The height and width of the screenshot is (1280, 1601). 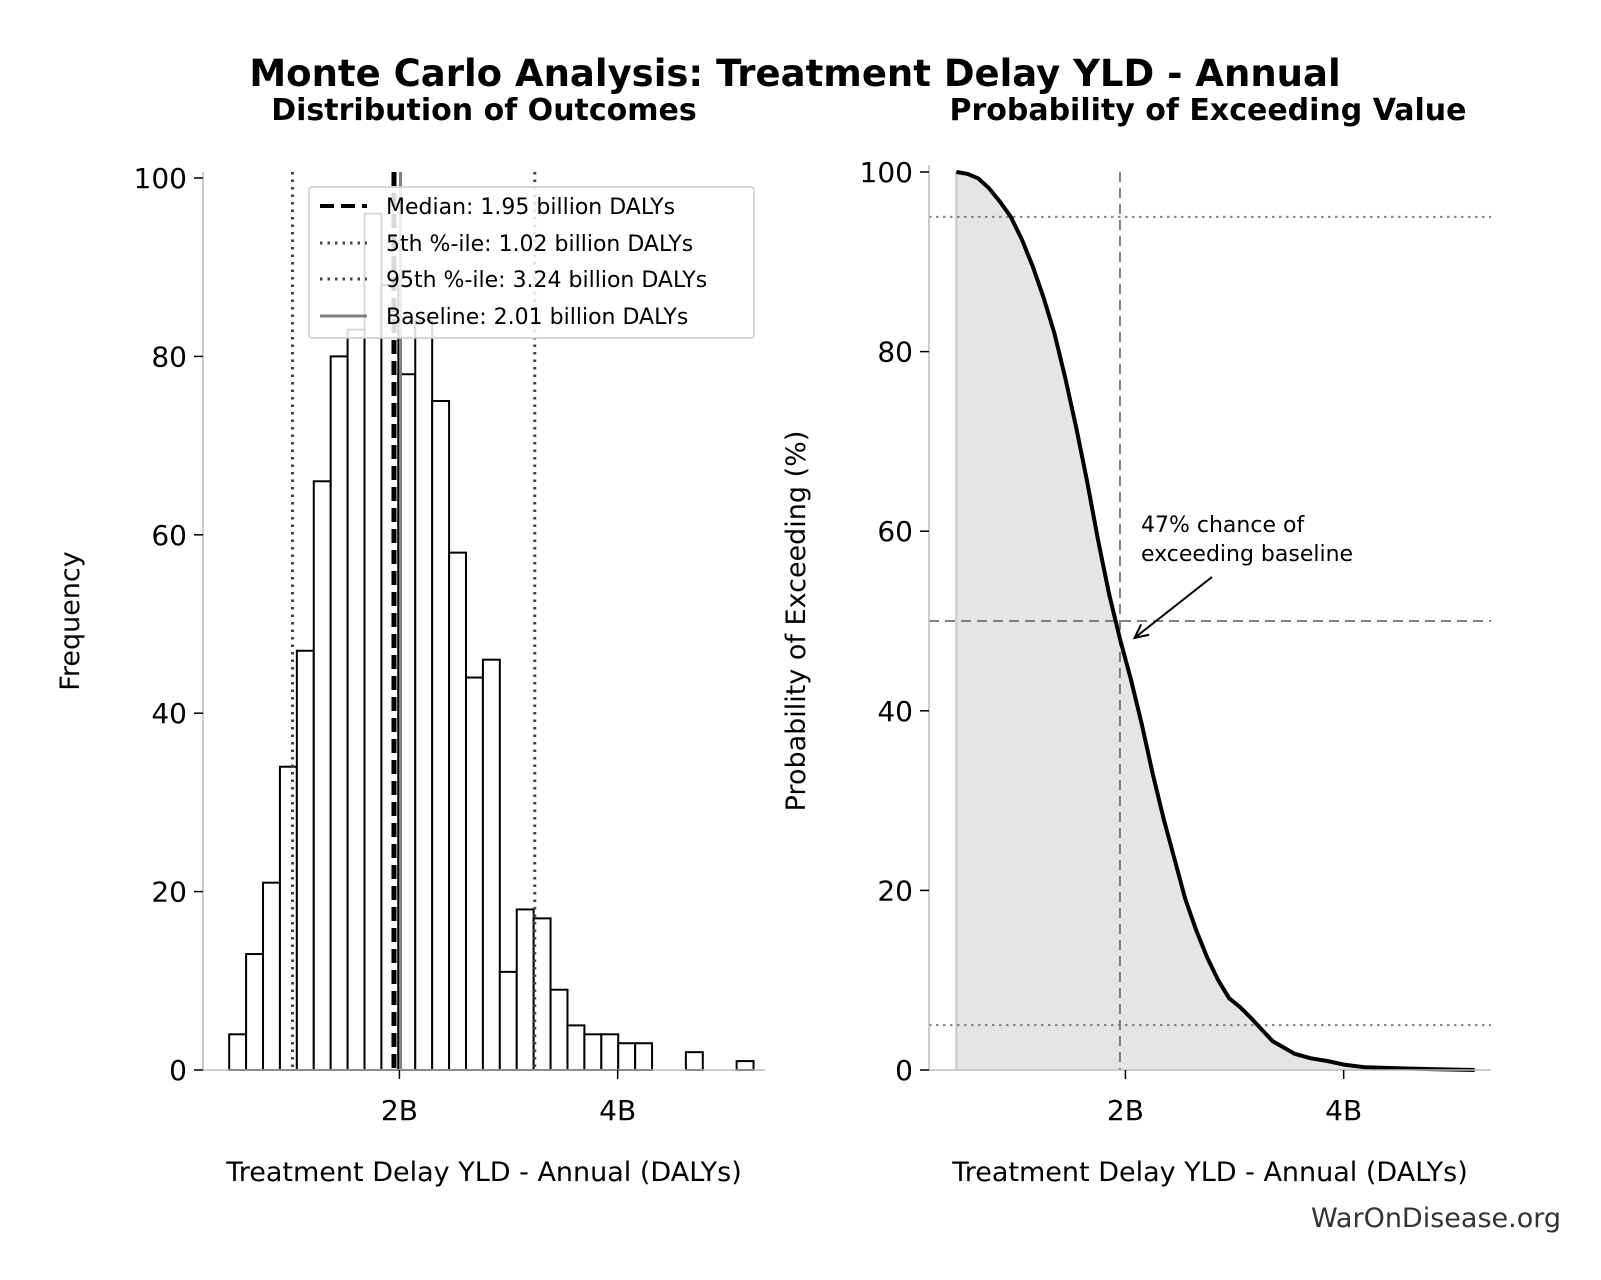 I want to click on exceedance-x-axis-label: Treatment Delay YLD - Annual (DALYs), so click(x=1209, y=1172).